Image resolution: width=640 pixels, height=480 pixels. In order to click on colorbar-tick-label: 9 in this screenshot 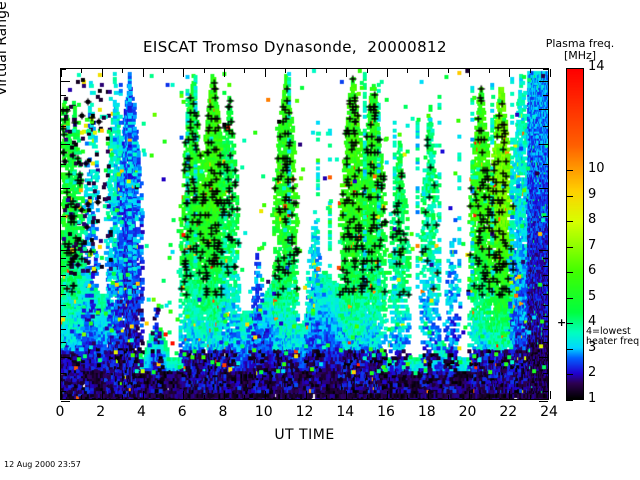, I will do `click(592, 194)`.